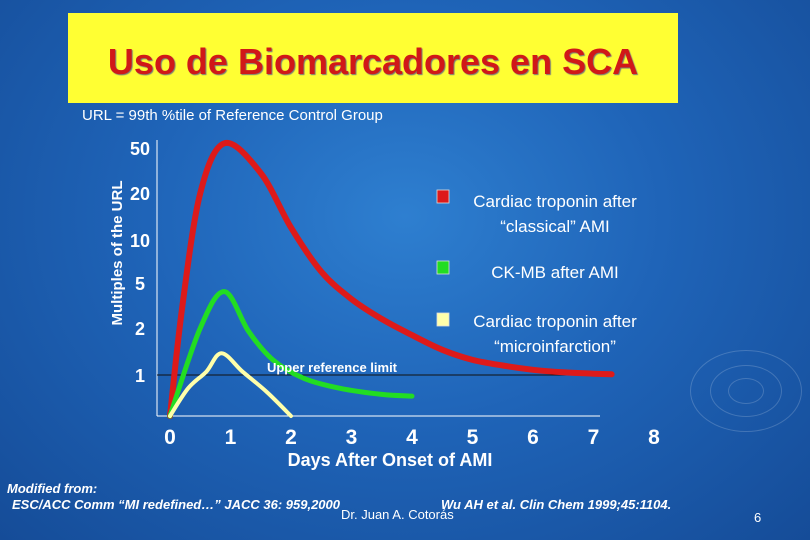 The width and height of the screenshot is (810, 540). I want to click on footnote-reference-wu: Wu AH et al. Clin Chem 1999;45:1104., so click(556, 504).